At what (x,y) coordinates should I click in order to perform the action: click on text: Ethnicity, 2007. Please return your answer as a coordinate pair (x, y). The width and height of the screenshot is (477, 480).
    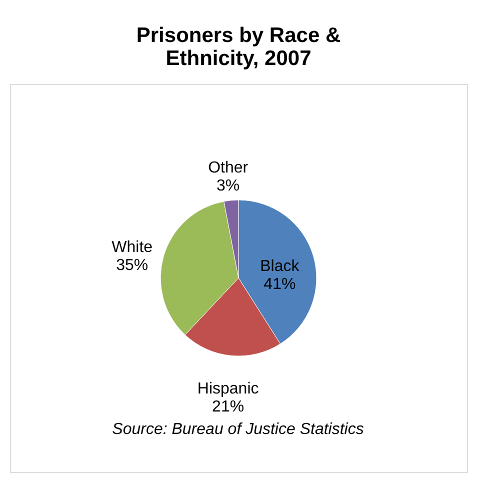
    Looking at the image, I should click on (239, 58).